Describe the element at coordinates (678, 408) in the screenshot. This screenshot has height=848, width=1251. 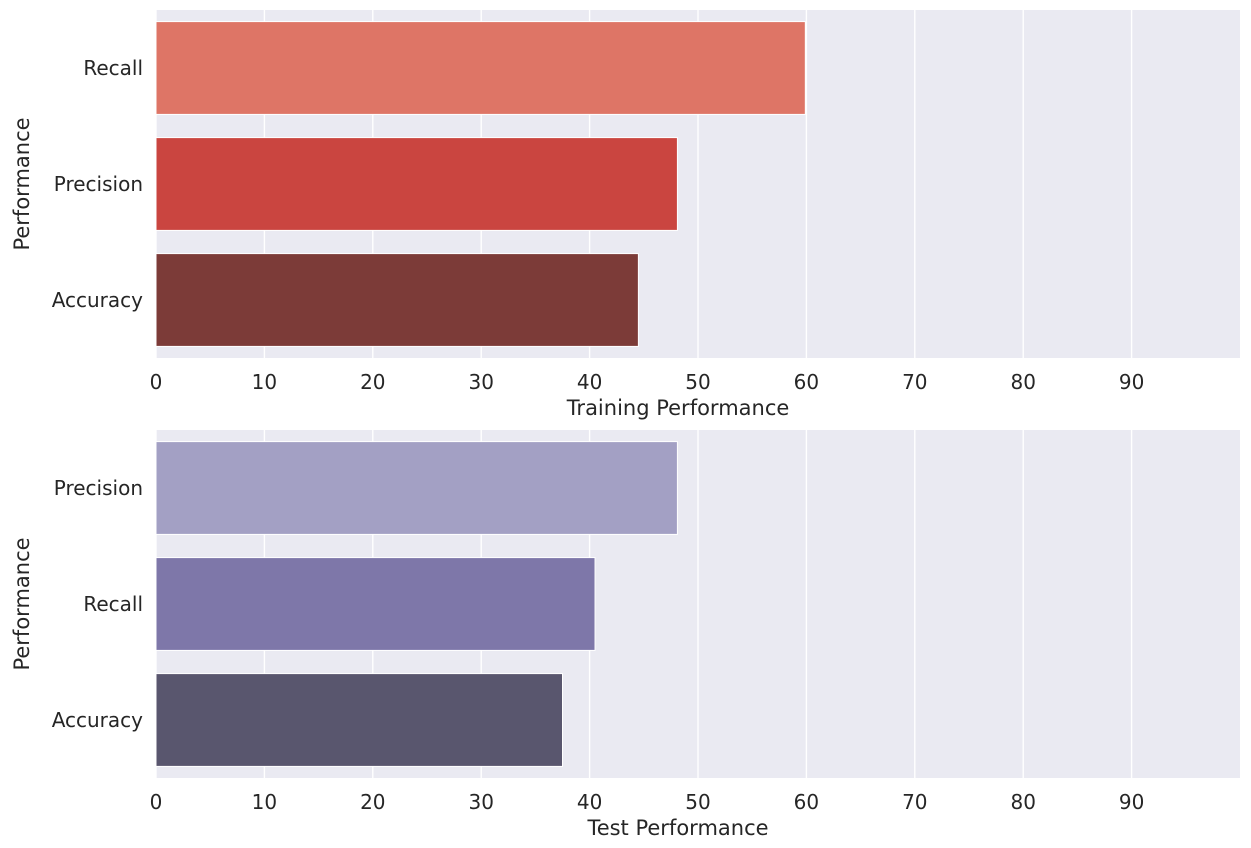
I see `x-axis-title: Training Performance` at that location.